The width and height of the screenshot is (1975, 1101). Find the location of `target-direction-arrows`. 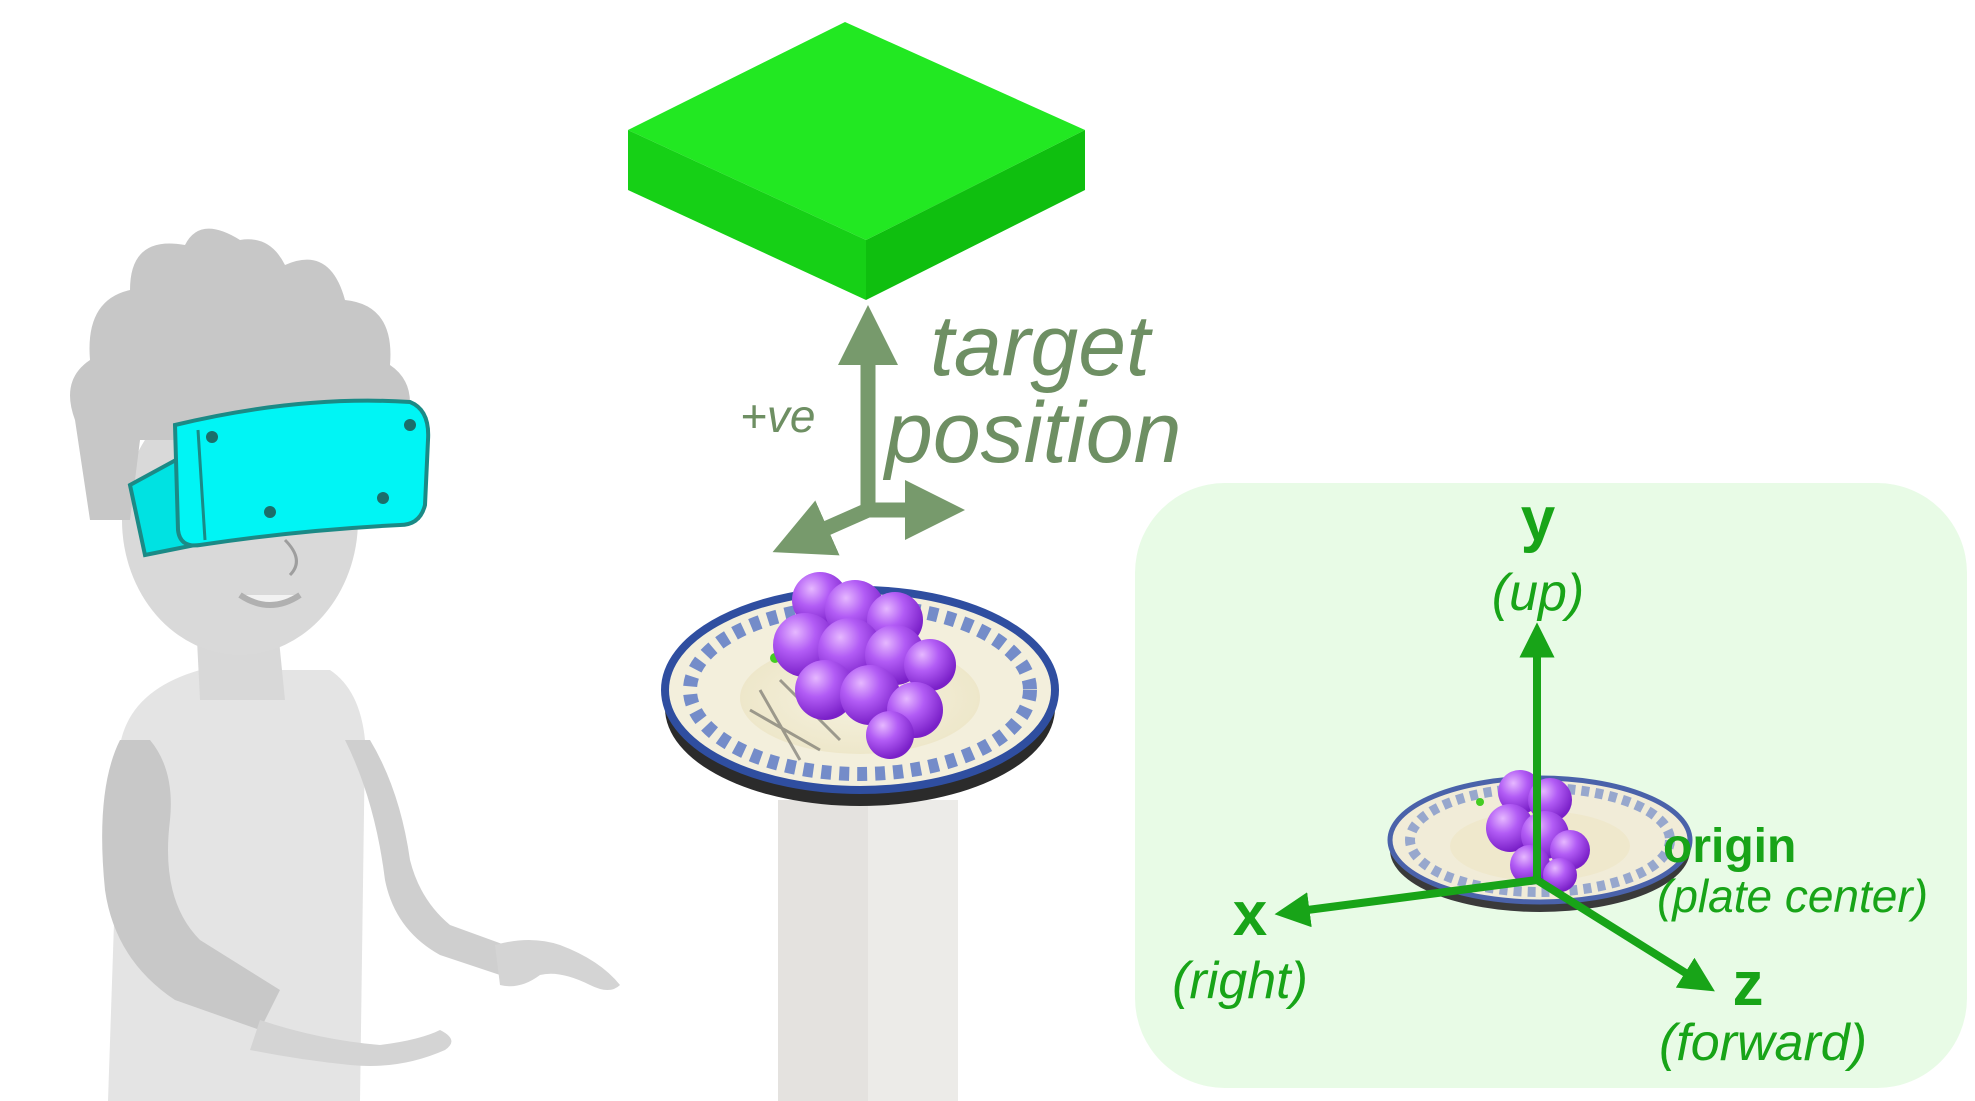

target-direction-arrows is located at coordinates (868, 430).